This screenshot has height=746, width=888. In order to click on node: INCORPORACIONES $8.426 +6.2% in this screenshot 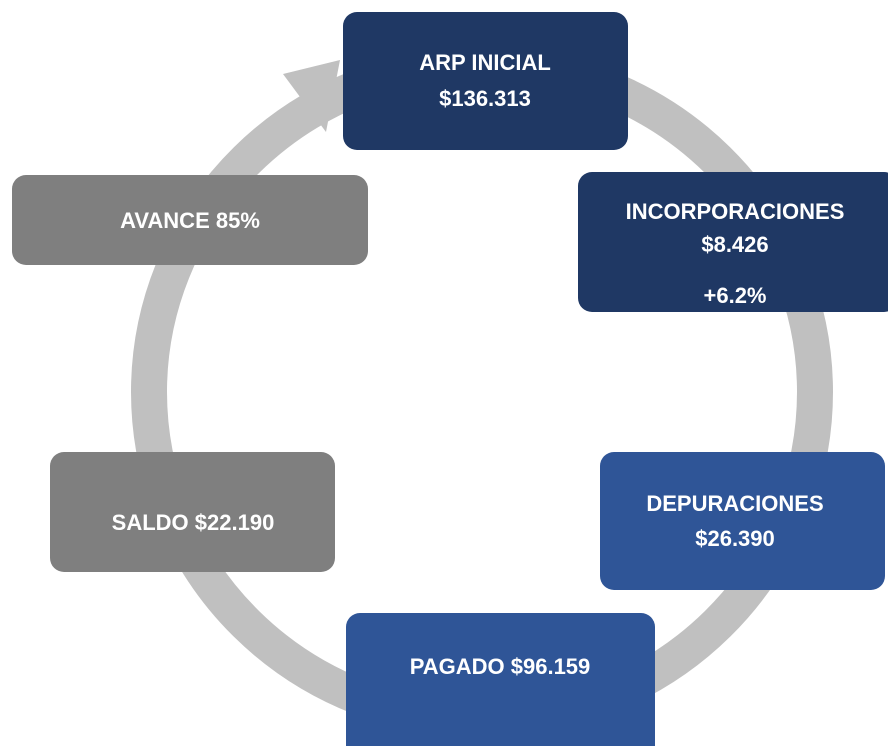, I will do `click(733, 242)`.